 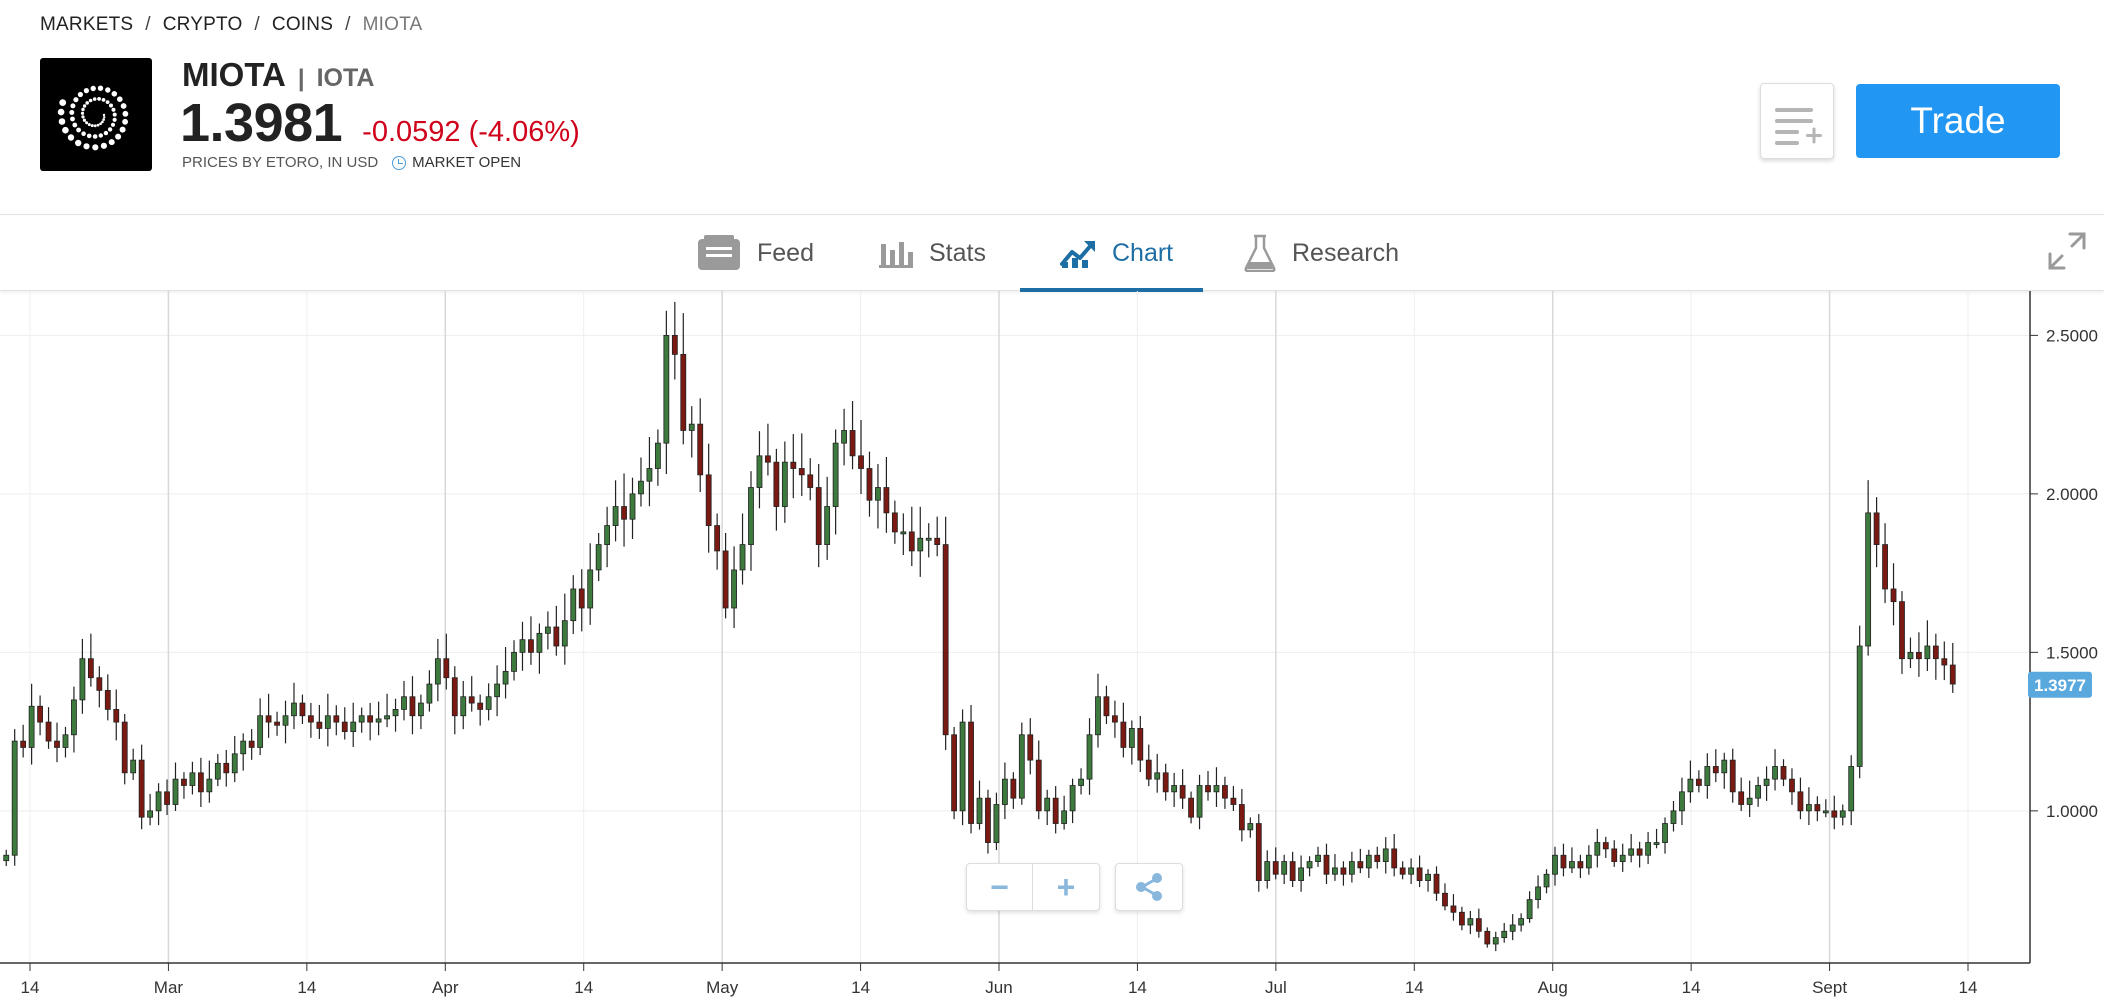 What do you see at coordinates (1797, 121) in the screenshot?
I see `add-to-watchlist-button` at bounding box center [1797, 121].